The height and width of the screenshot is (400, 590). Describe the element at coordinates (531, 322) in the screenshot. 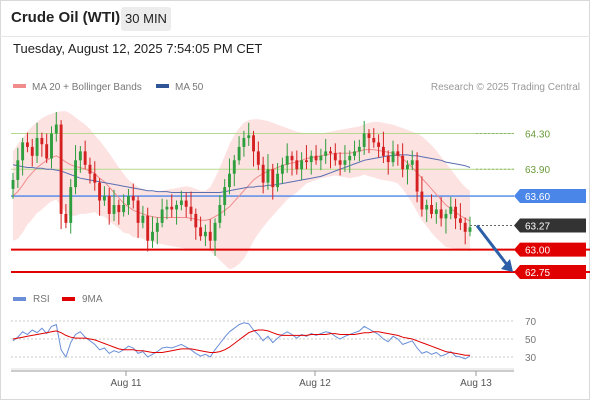

I see `rsi-tick-70: 70` at that location.